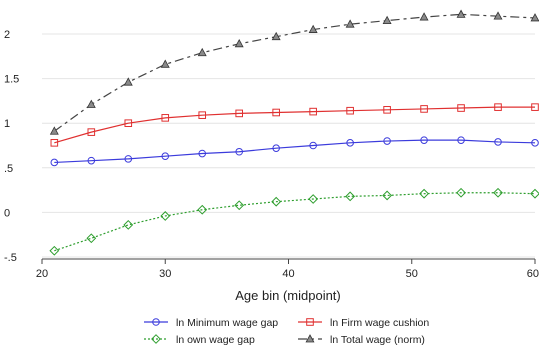 This screenshot has width=539, height=347. What do you see at coordinates (412, 274) in the screenshot?
I see `x-tick-label: 50` at bounding box center [412, 274].